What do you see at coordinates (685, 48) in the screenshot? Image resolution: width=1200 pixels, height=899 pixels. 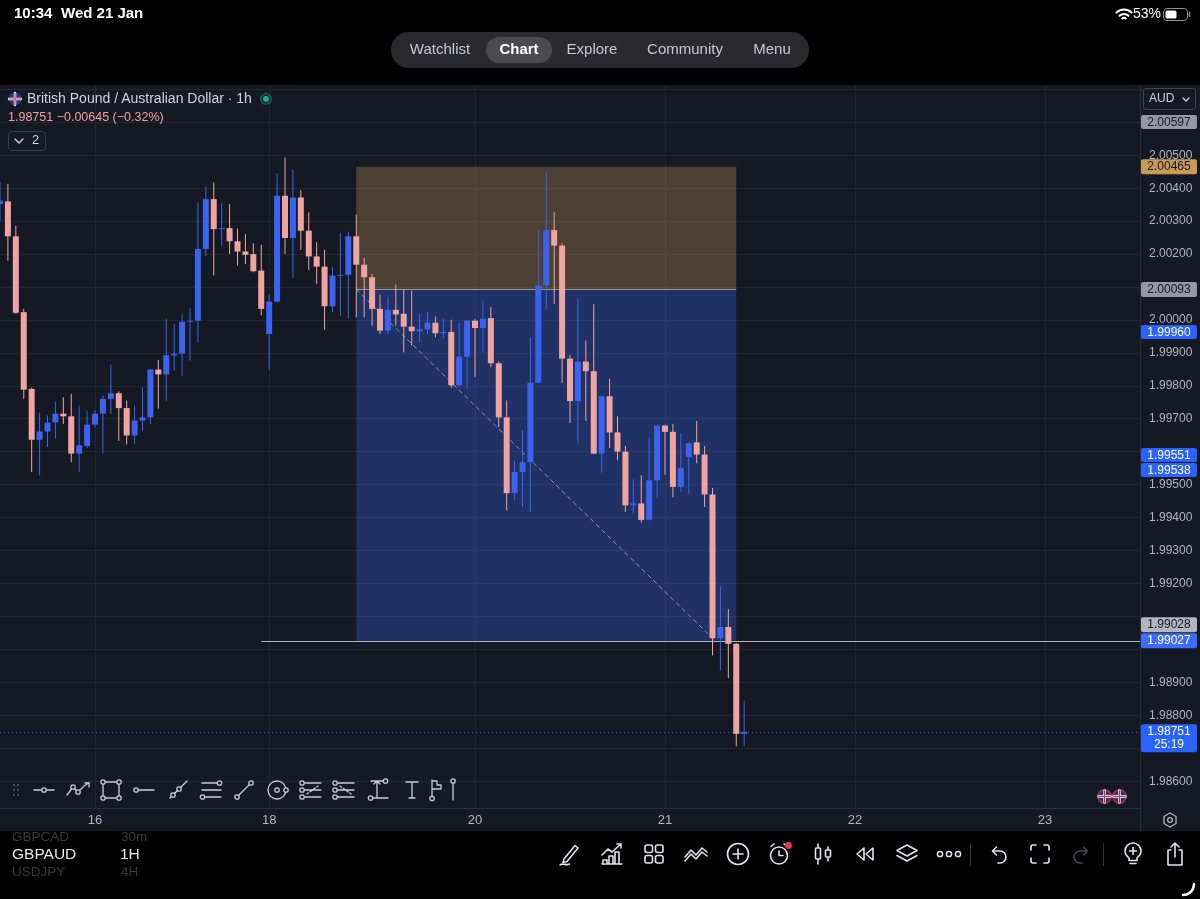 I see `text: Community` at bounding box center [685, 48].